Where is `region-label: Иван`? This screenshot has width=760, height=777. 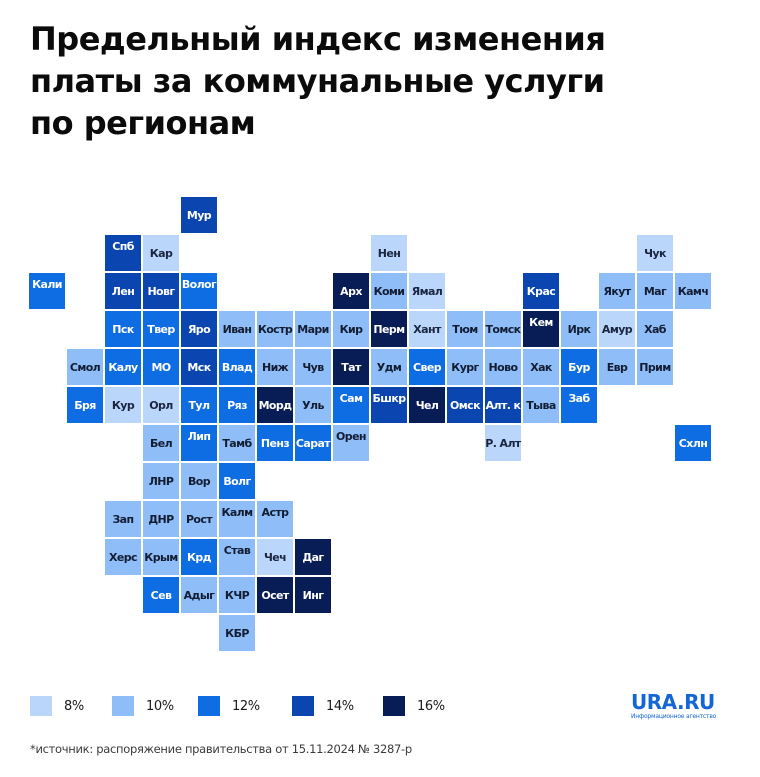 region-label: Иван is located at coordinates (237, 329).